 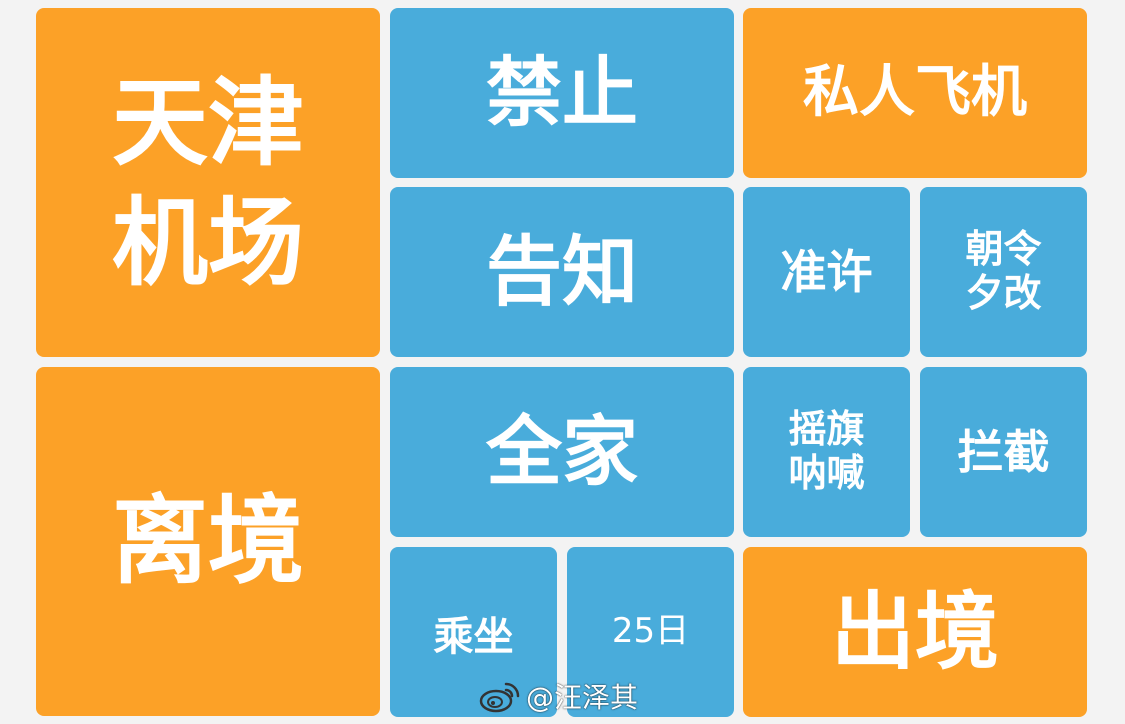 I want to click on tile-leave-country: 离境, so click(x=208, y=541).